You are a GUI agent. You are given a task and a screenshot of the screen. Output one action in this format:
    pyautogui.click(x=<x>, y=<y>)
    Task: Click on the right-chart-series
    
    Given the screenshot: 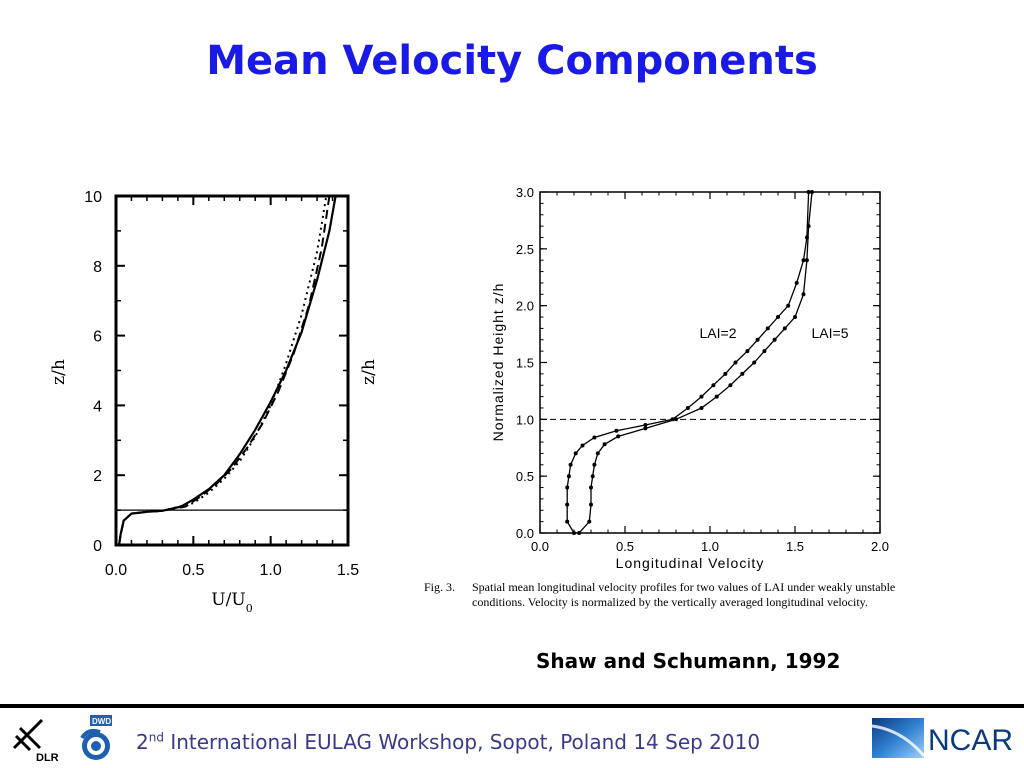 What is the action you would take?
    pyautogui.click(x=689, y=362)
    